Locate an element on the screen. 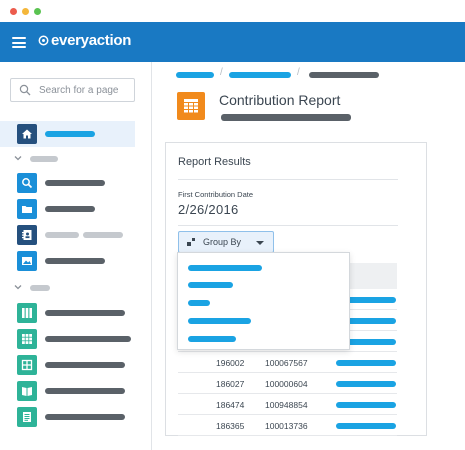 This screenshot has height=450, width=465. sidebar-item-folder is located at coordinates (67, 209).